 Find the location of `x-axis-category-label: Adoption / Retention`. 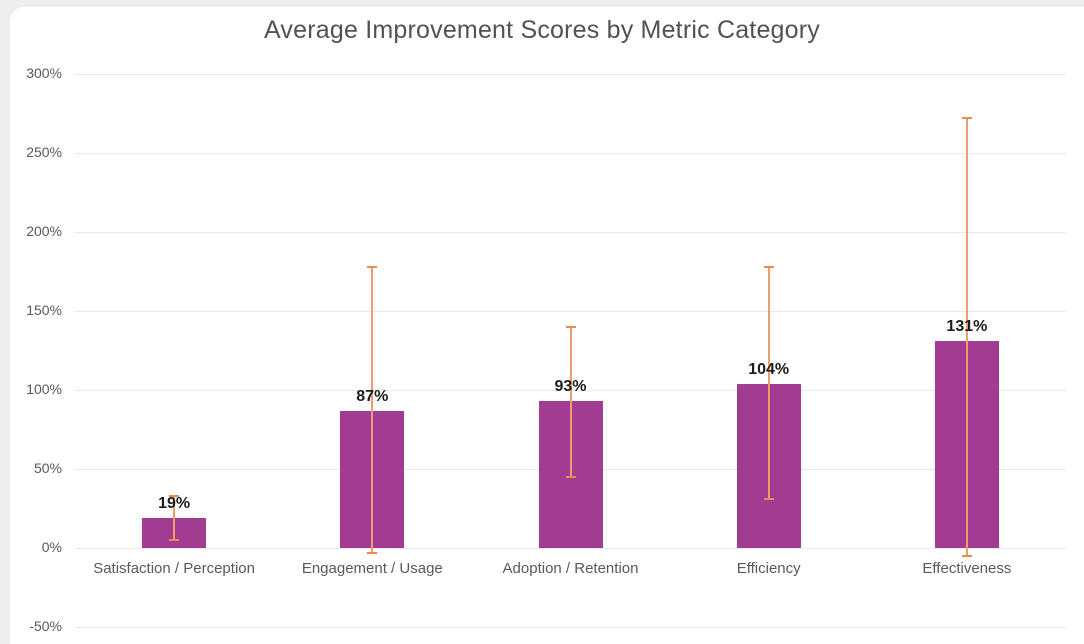

x-axis-category-label: Adoption / Retention is located at coordinates (570, 568).